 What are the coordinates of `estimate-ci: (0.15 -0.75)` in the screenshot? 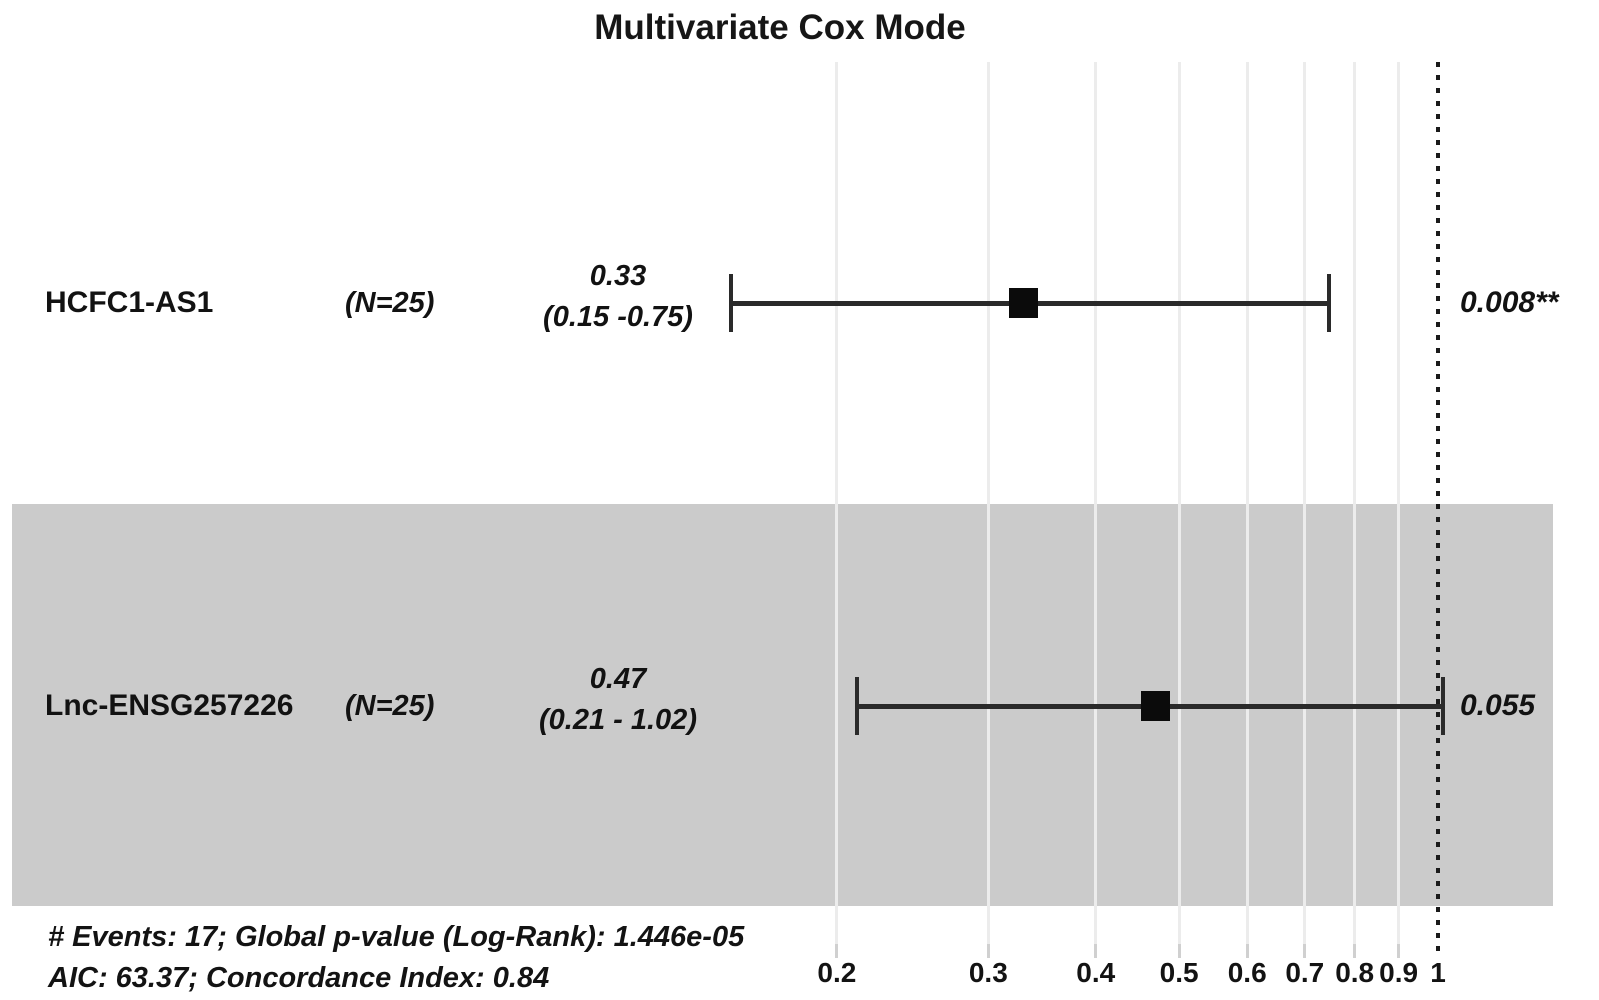 It's located at (618, 317).